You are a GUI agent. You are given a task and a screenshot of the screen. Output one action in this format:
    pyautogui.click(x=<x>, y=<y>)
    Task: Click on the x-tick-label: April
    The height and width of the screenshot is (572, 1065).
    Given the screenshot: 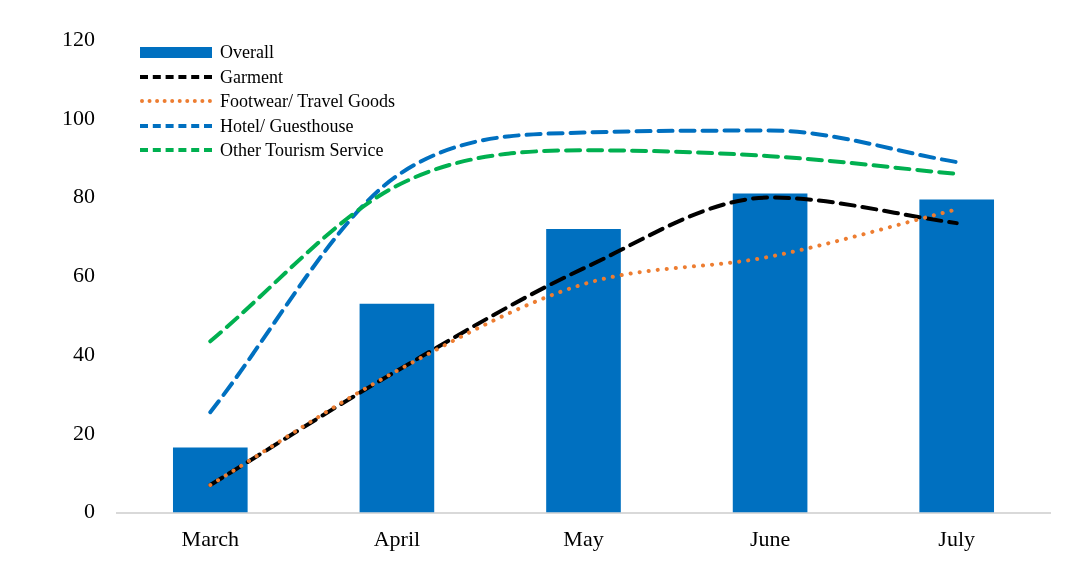 What is the action you would take?
    pyautogui.click(x=397, y=538)
    